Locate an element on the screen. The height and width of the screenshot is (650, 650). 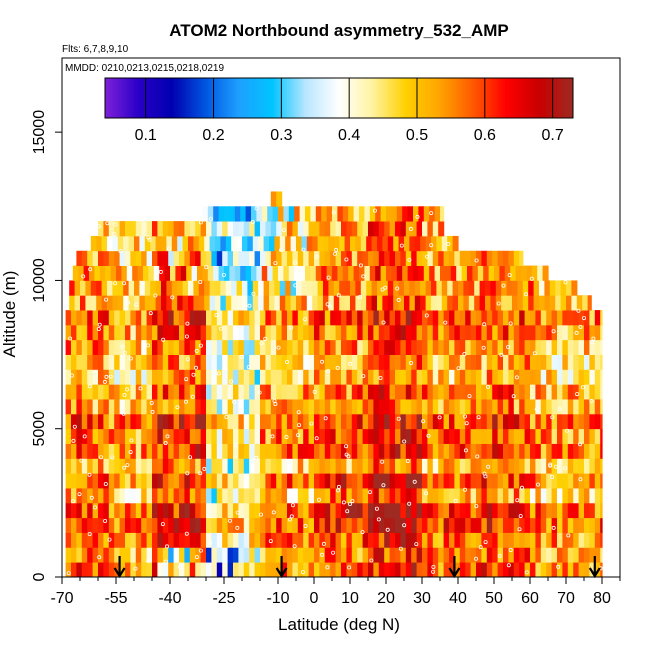
x-tick-label: -10 is located at coordinates (277, 598).